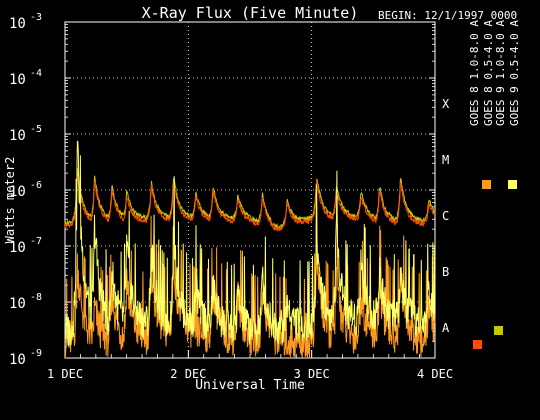 This screenshot has width=540, height=420. I want to click on legend-swatch-goes9-short, so click(512, 184).